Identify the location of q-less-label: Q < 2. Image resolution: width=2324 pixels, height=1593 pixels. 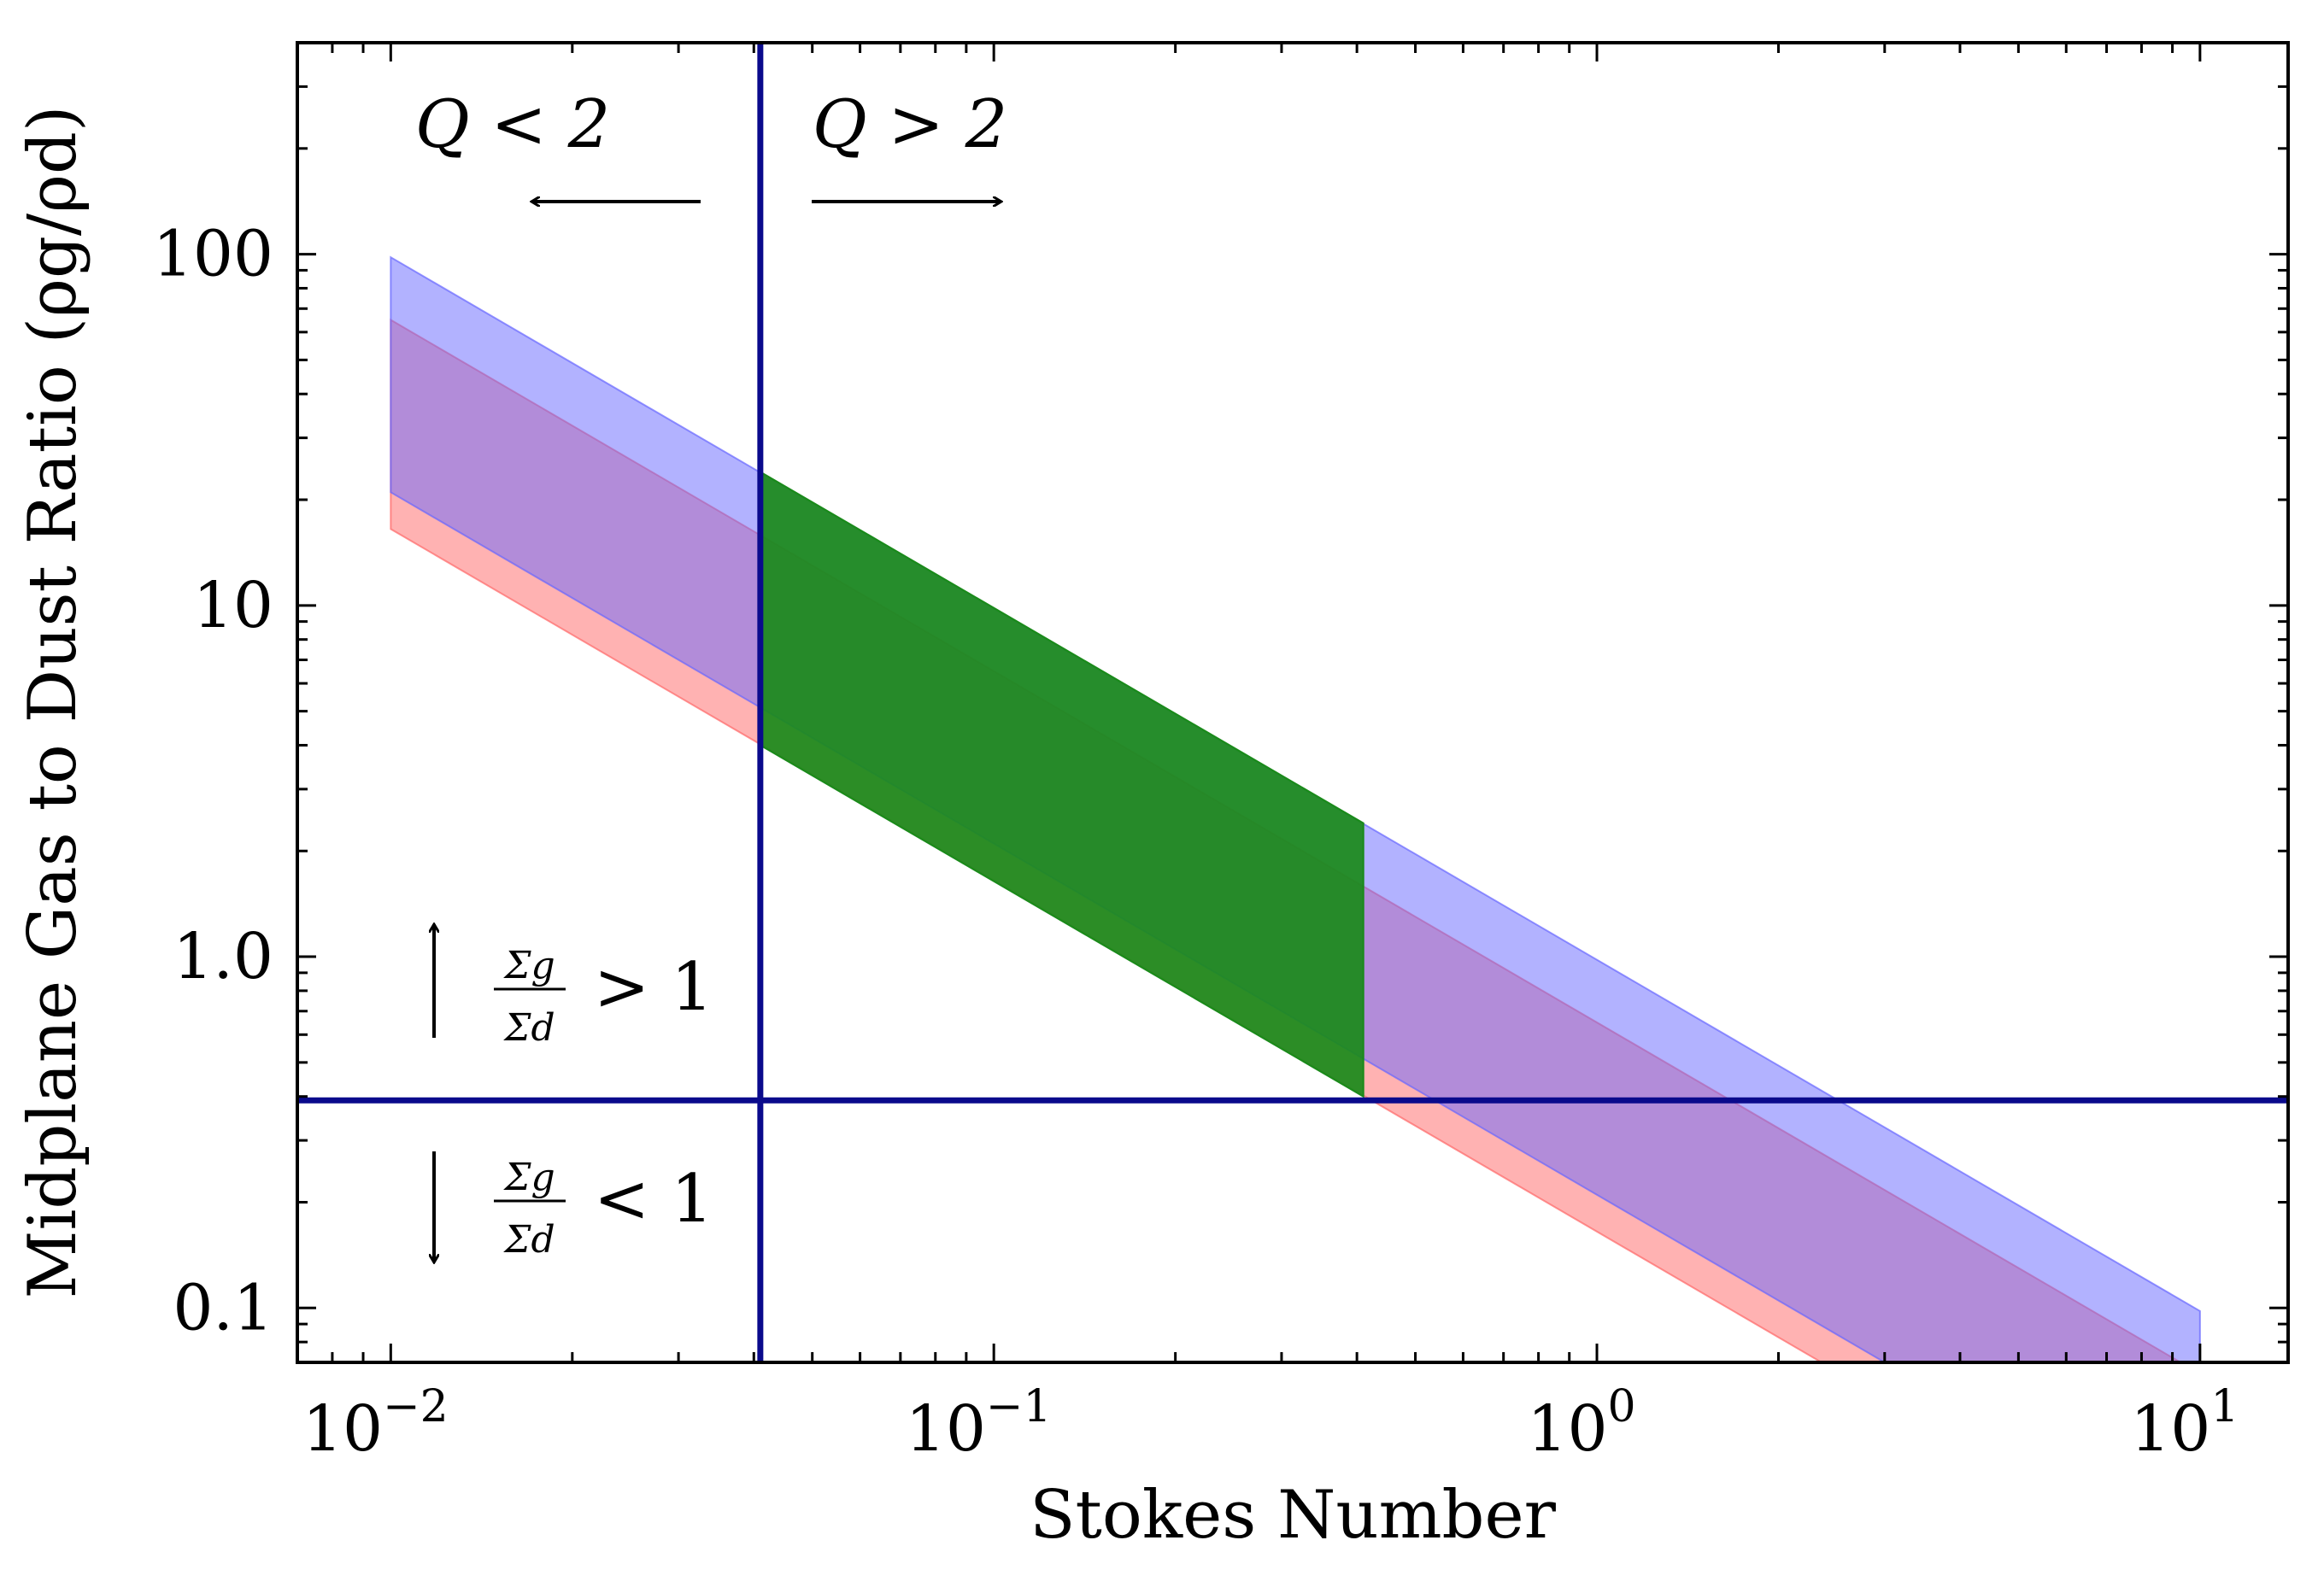
(513, 124).